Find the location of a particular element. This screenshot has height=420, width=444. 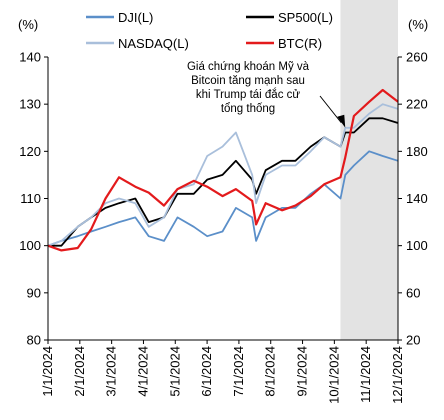

right-axis-label: (%) is located at coordinates (418, 24).